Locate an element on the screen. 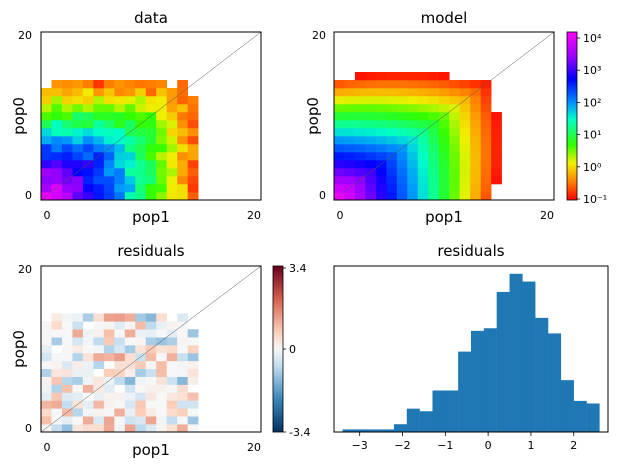 This screenshot has height=470, width=625. colorbar-tick-label: 10⁴ is located at coordinates (592, 38).